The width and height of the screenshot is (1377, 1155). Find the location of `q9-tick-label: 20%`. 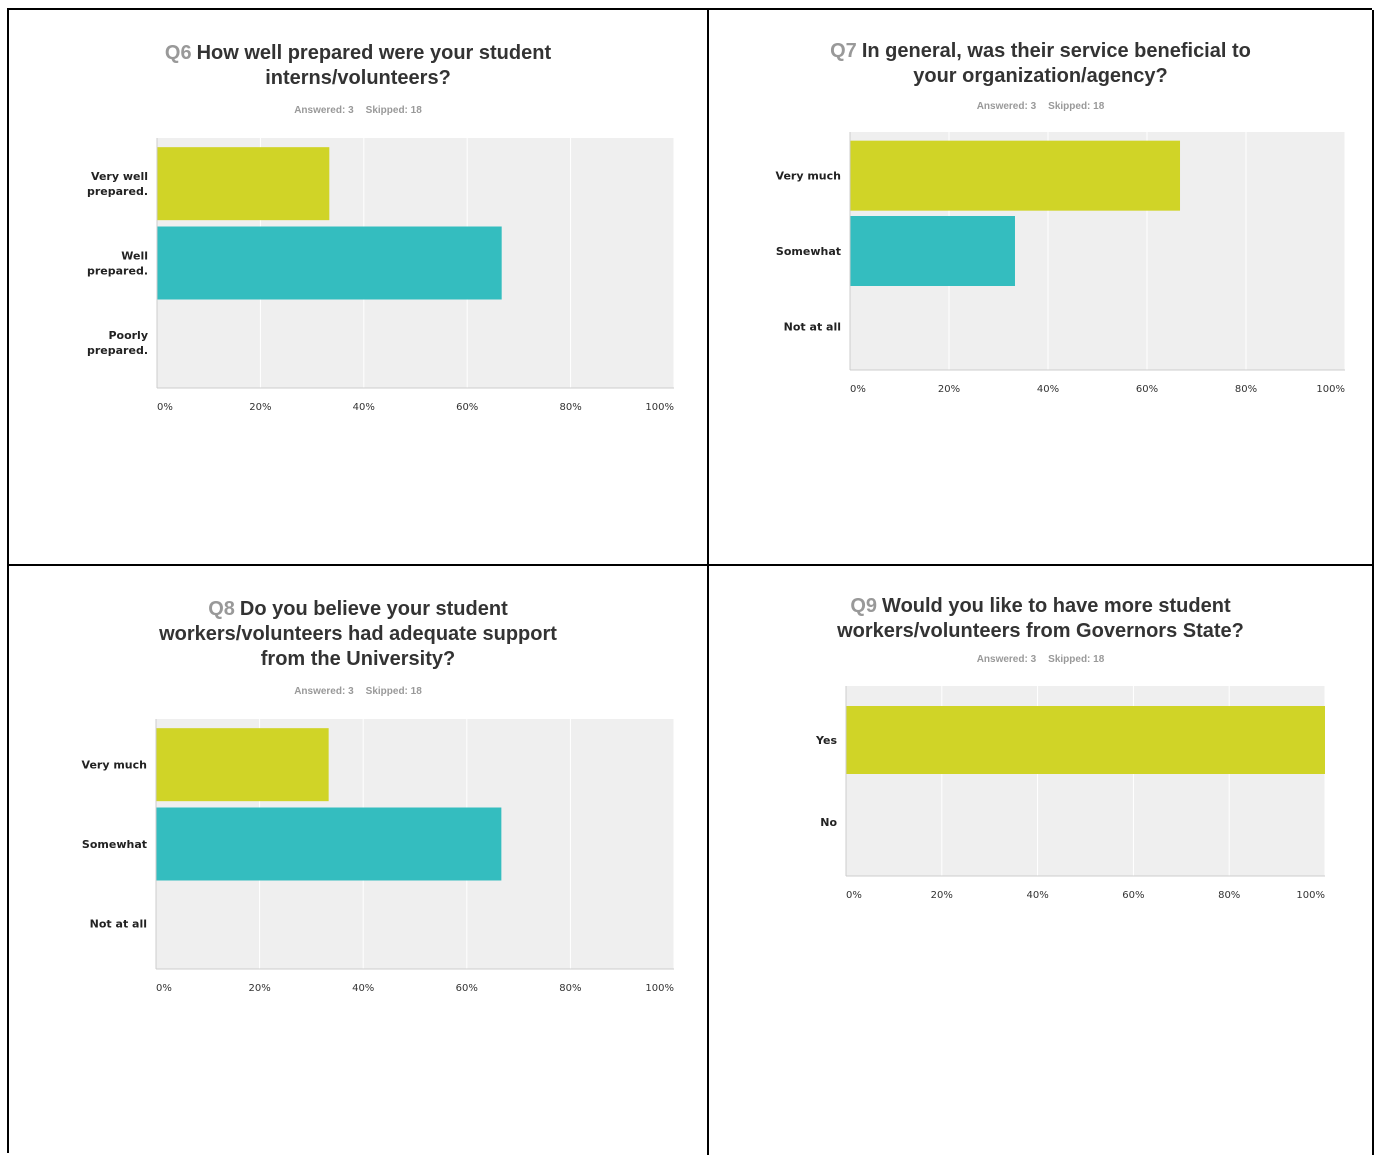

q9-tick-label: 20% is located at coordinates (942, 895).